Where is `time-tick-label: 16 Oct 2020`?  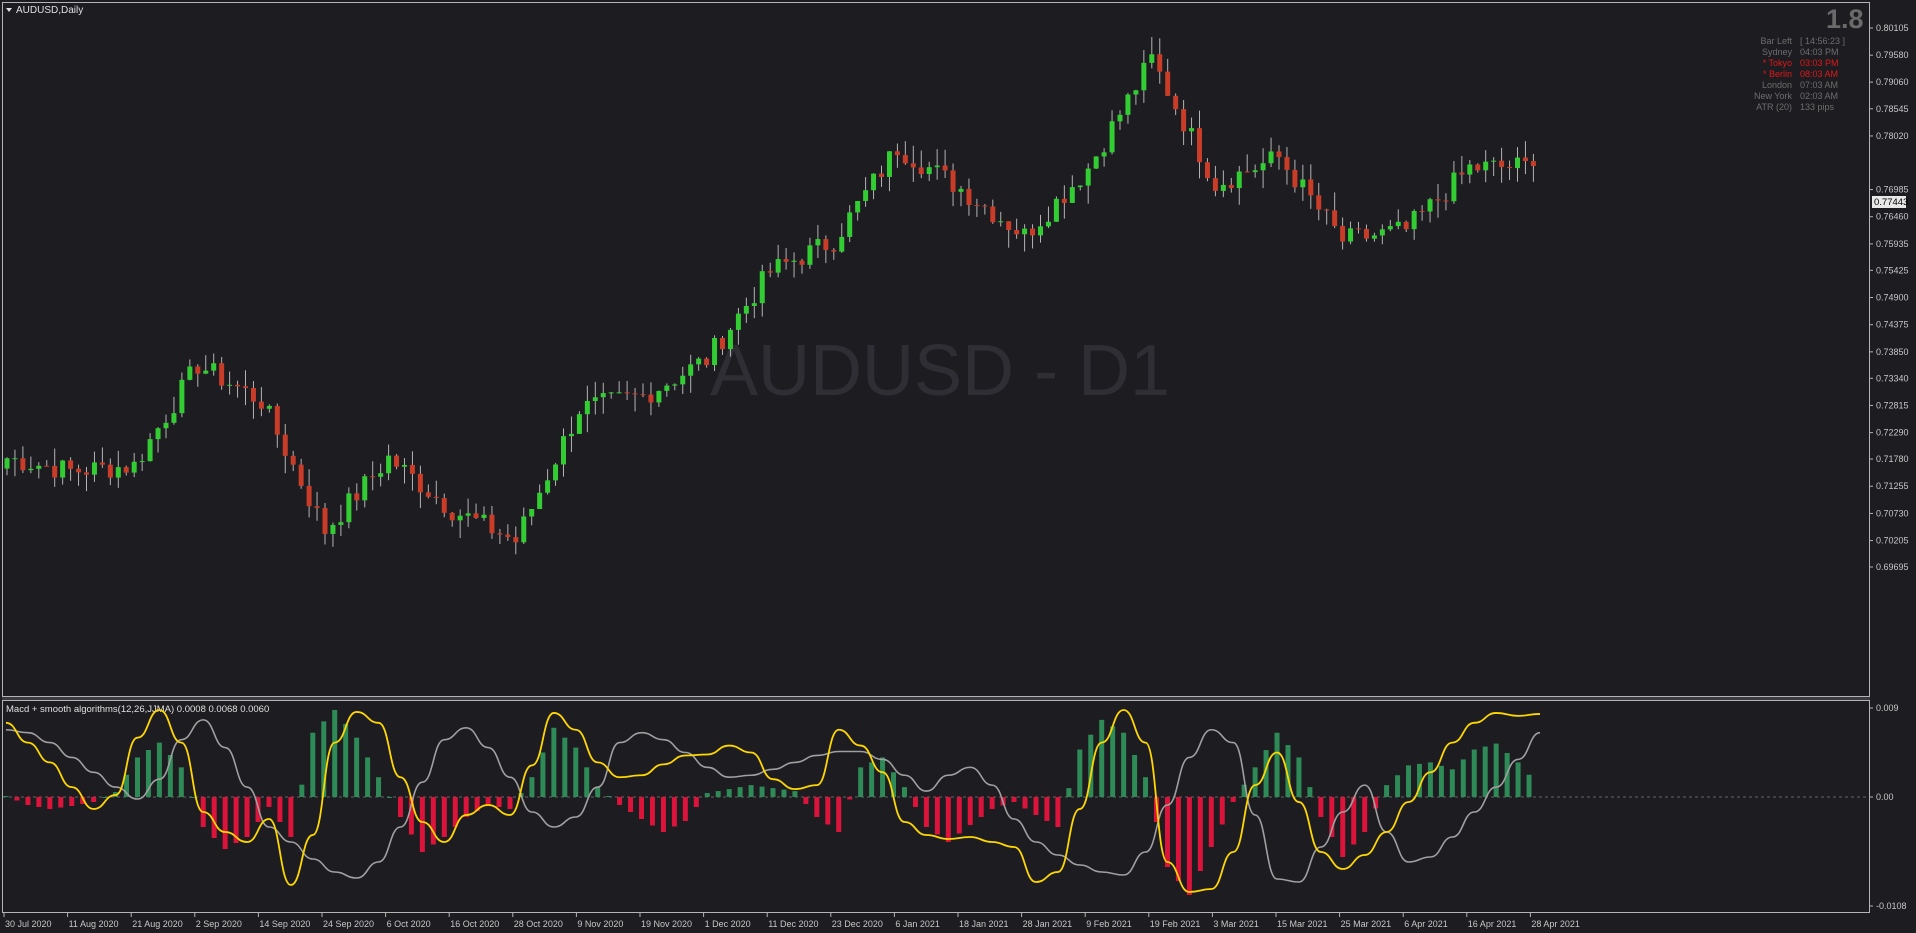
time-tick-label: 16 Oct 2020 is located at coordinates (474, 924).